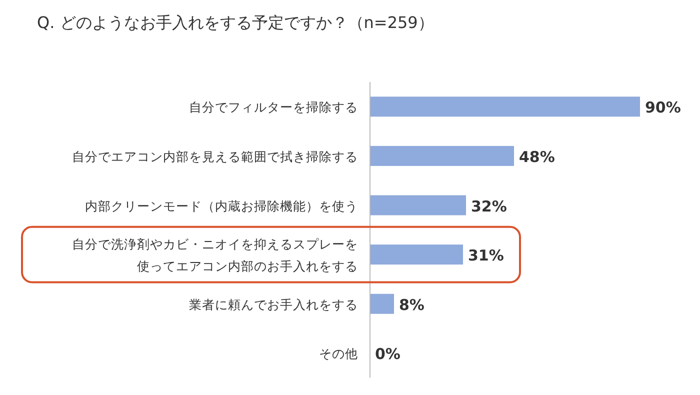 The image size is (700, 395). Describe the element at coordinates (387, 354) in the screenshot. I see `data-label: 0%` at that location.